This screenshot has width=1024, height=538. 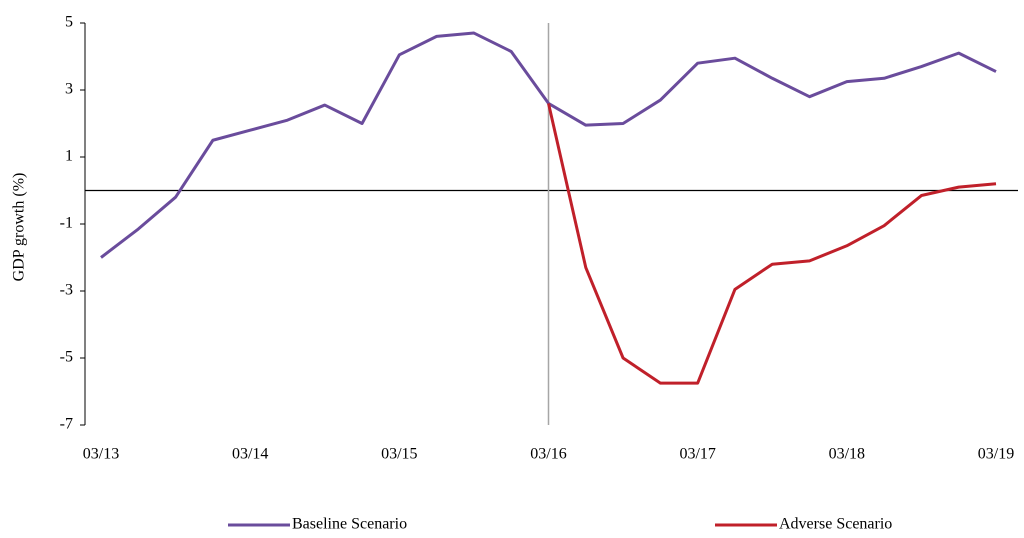 What do you see at coordinates (66, 223) in the screenshot?
I see `y-tick-label: -1` at bounding box center [66, 223].